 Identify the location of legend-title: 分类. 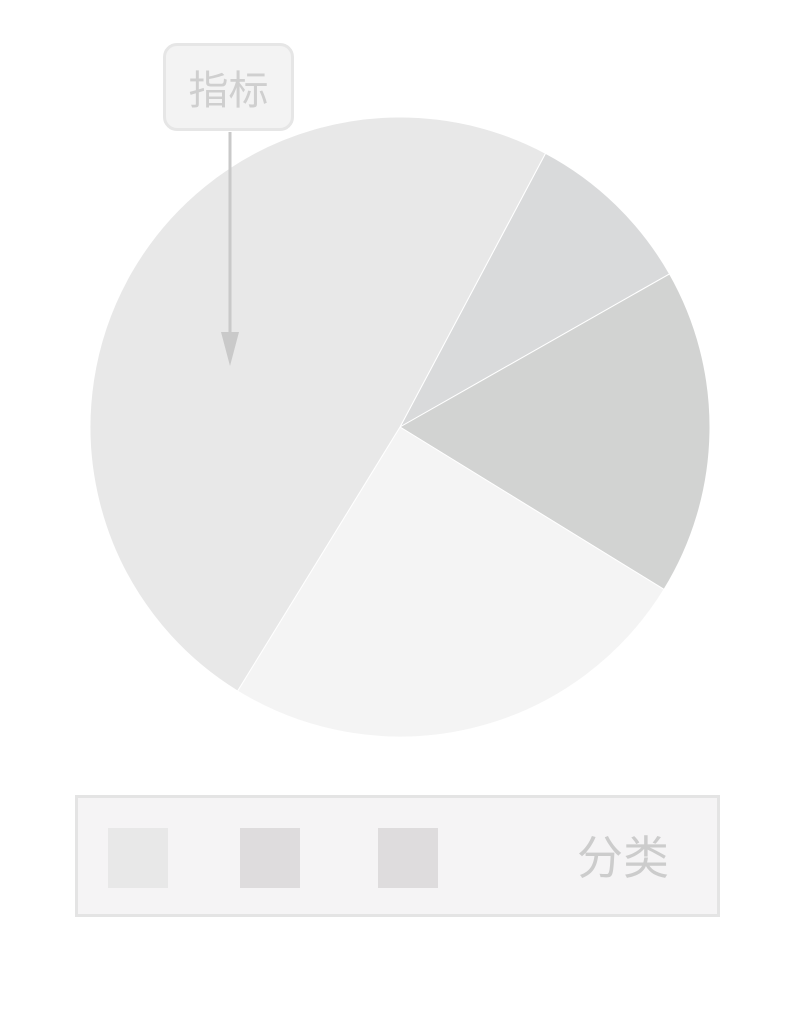
(623, 858).